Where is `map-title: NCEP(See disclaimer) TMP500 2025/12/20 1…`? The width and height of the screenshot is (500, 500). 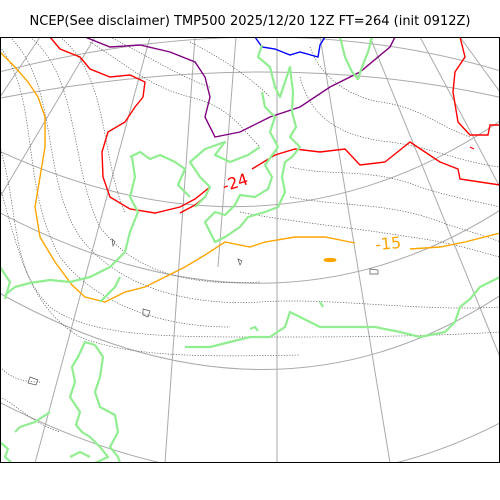
map-title: NCEP(See disclaimer) TMP500 2025/12/20 1… is located at coordinates (250, 21).